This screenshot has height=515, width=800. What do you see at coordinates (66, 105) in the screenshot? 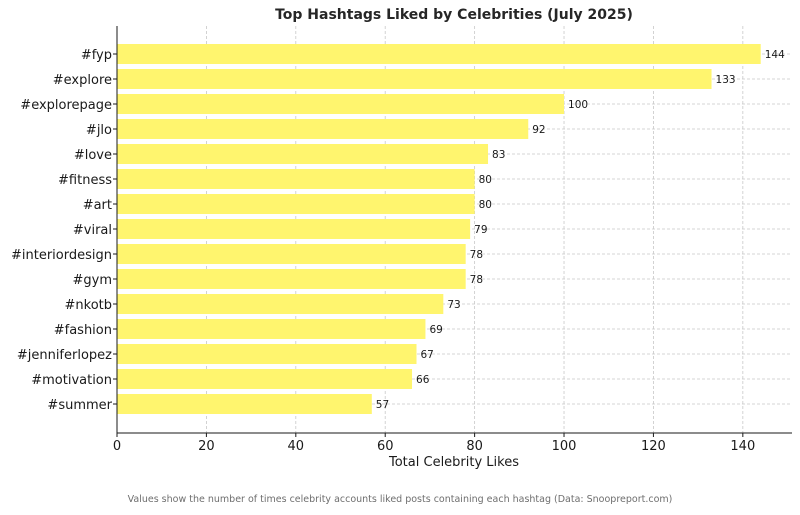
I see `category-label: #explorepage` at bounding box center [66, 105].